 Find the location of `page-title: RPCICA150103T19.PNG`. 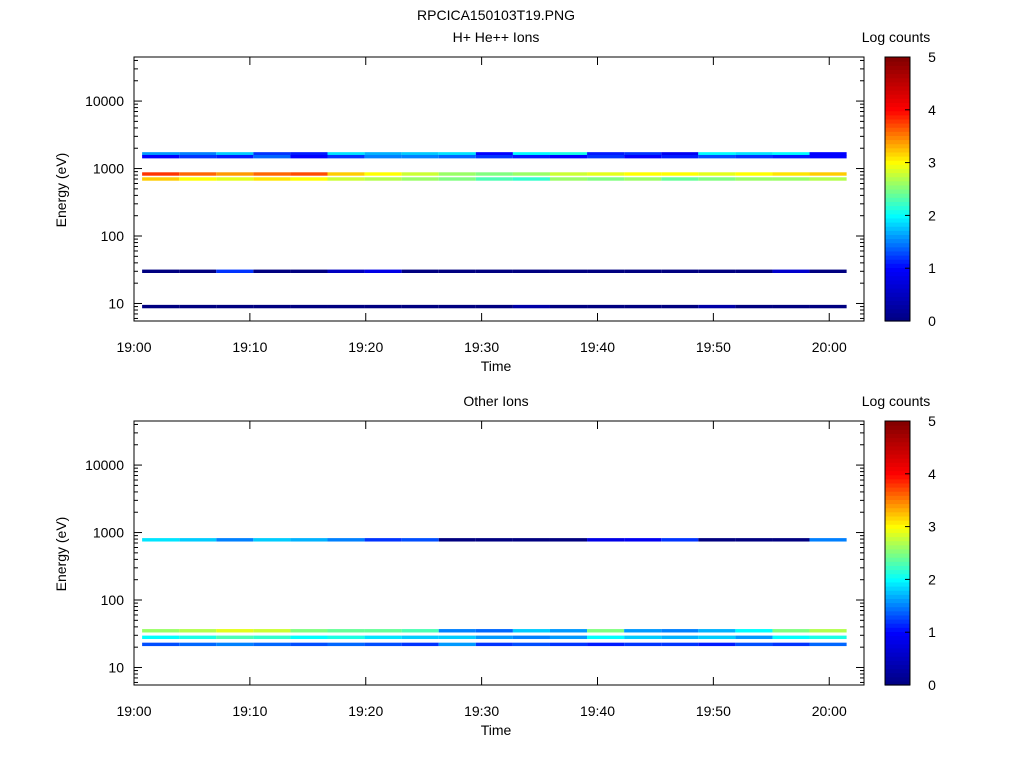

page-title: RPCICA150103T19.PNG is located at coordinates (496, 15).